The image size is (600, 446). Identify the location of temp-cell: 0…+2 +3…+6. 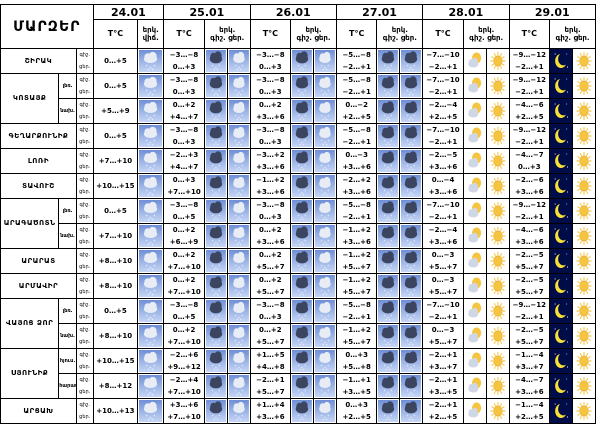
(270, 111).